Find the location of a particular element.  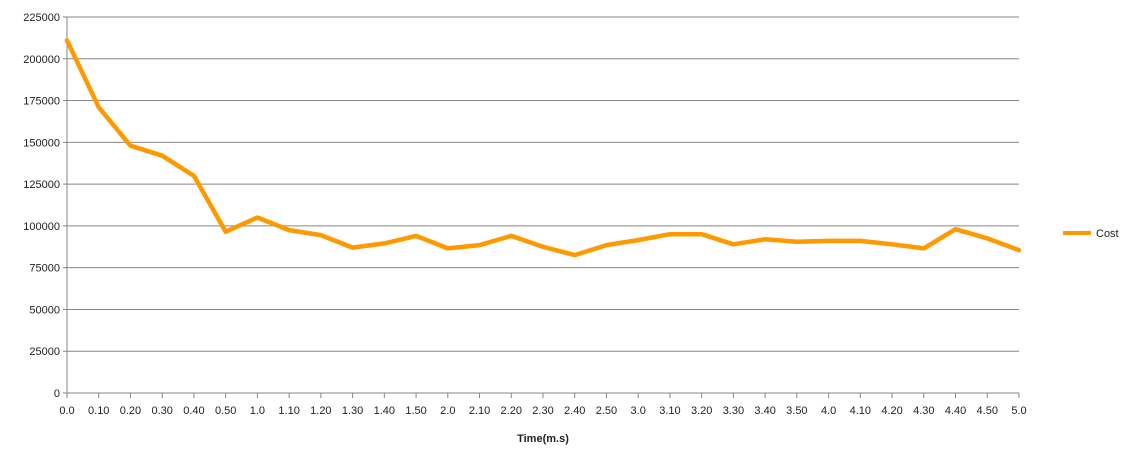

y-tick-label: 175000 is located at coordinates (41, 102).